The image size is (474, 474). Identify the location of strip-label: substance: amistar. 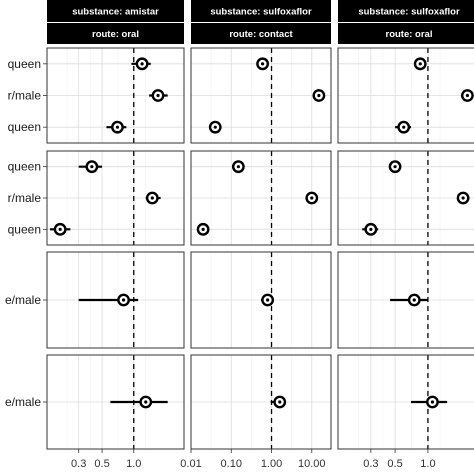
(115, 12).